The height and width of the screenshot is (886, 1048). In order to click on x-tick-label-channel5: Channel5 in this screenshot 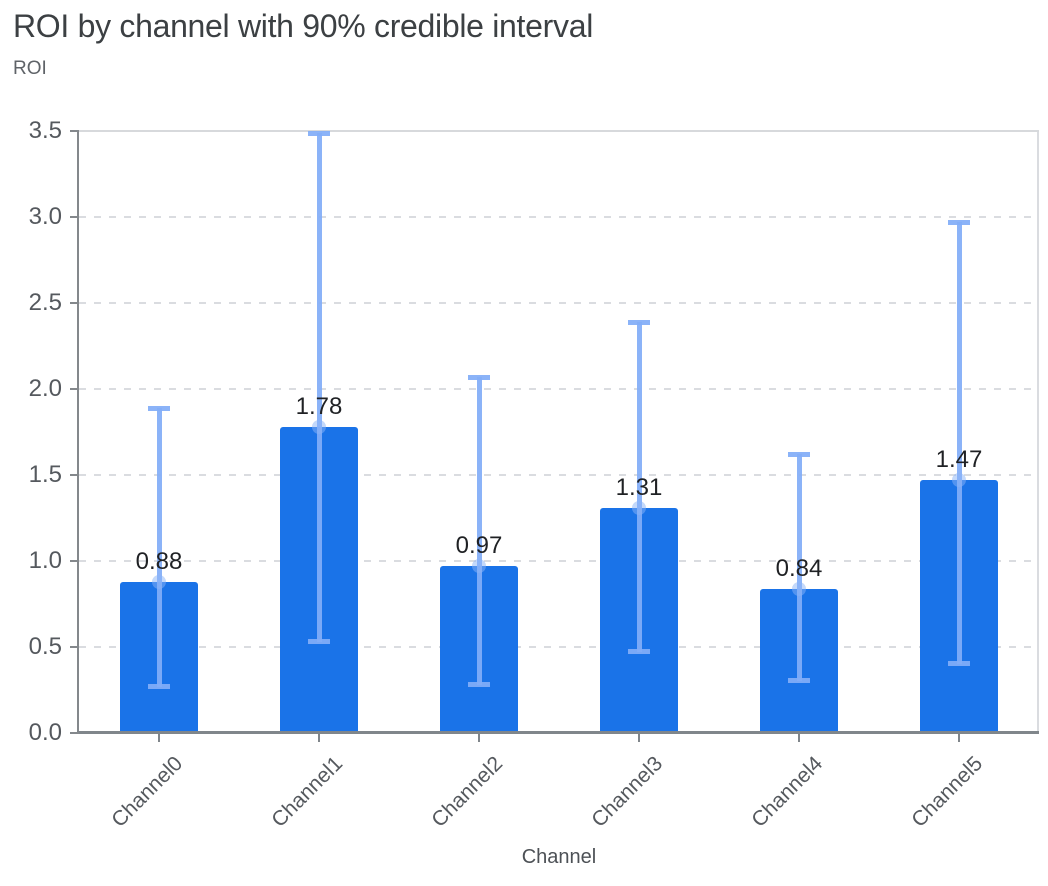, I will do `click(947, 792)`.